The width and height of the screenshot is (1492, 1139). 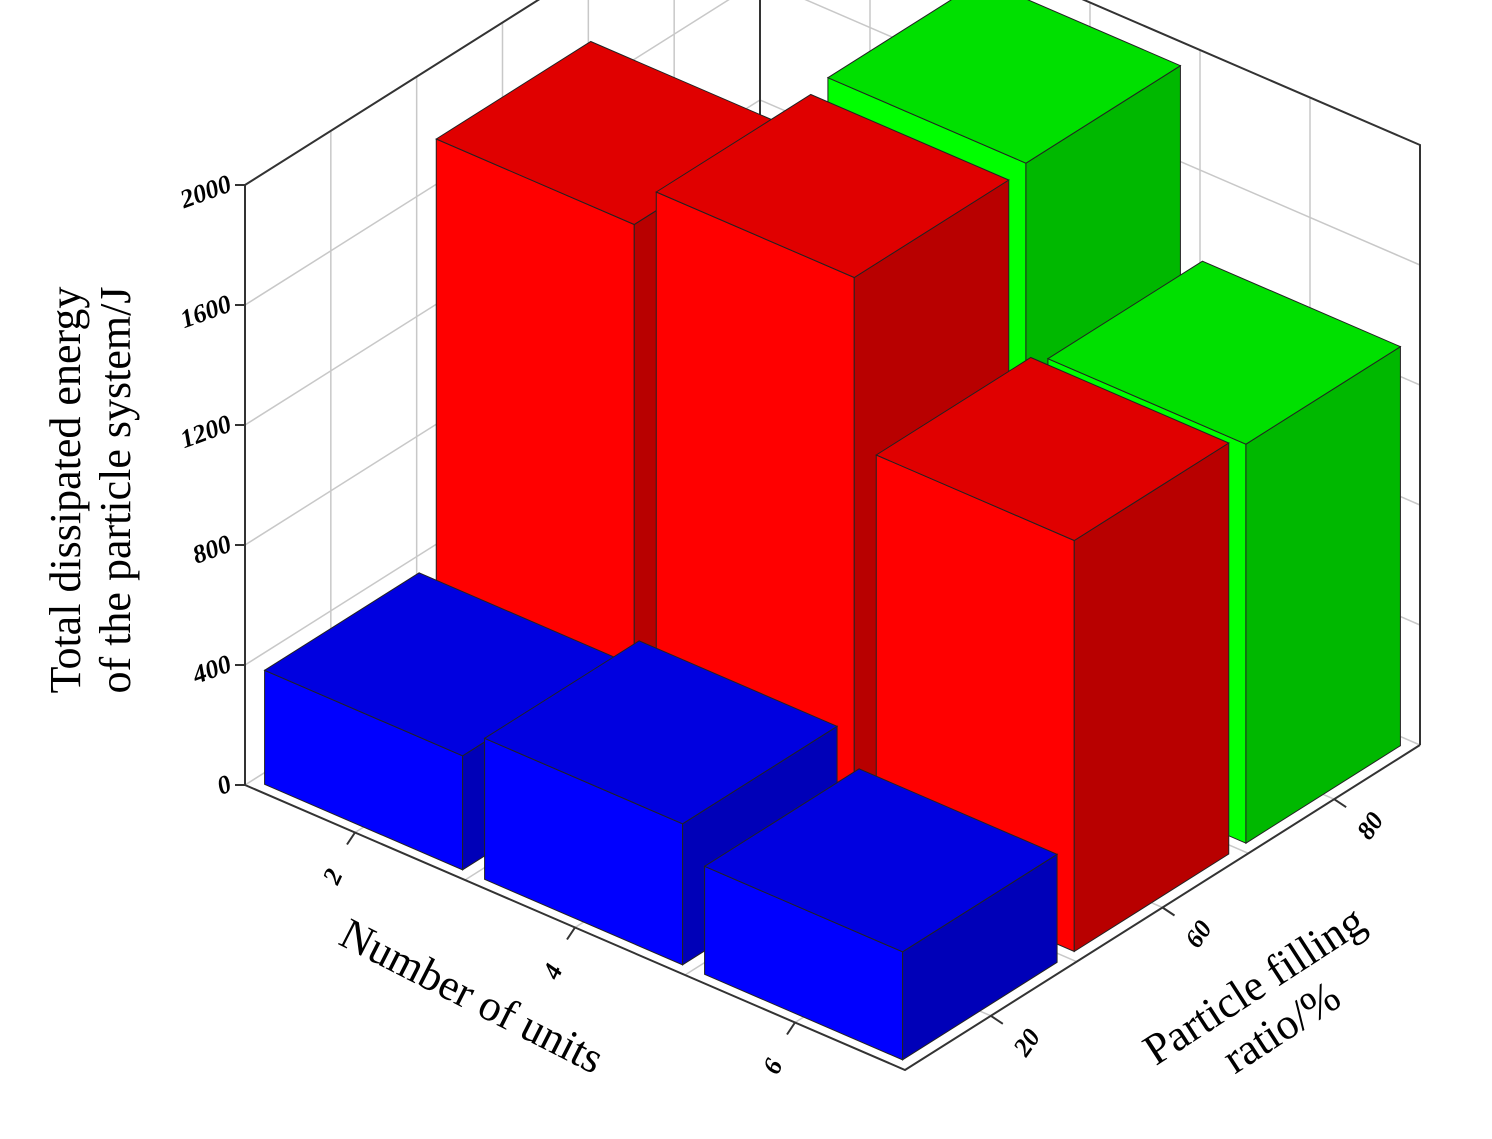 What do you see at coordinates (1370, 826) in the screenshot?
I see `y-tick-label: 80` at bounding box center [1370, 826].